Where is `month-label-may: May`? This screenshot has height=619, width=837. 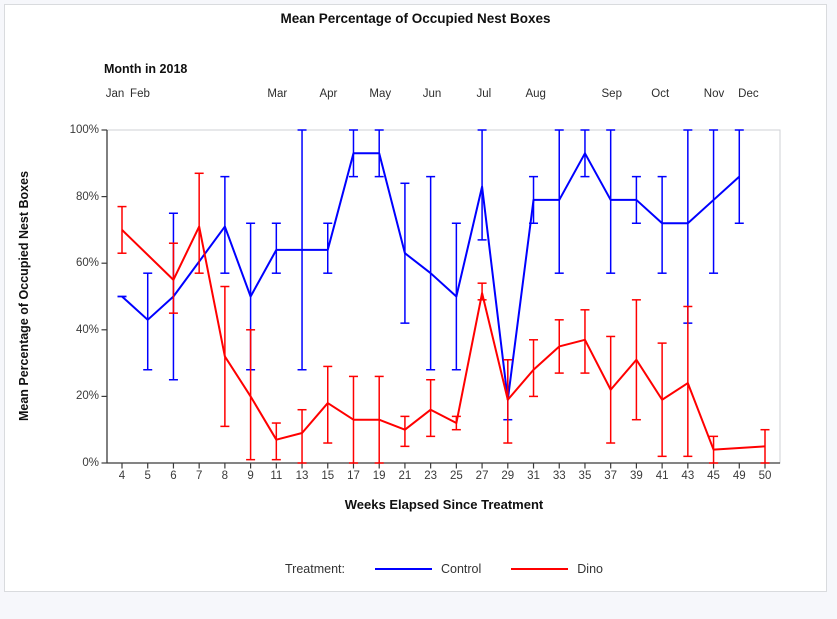
month-label-may: May is located at coordinates (380, 94).